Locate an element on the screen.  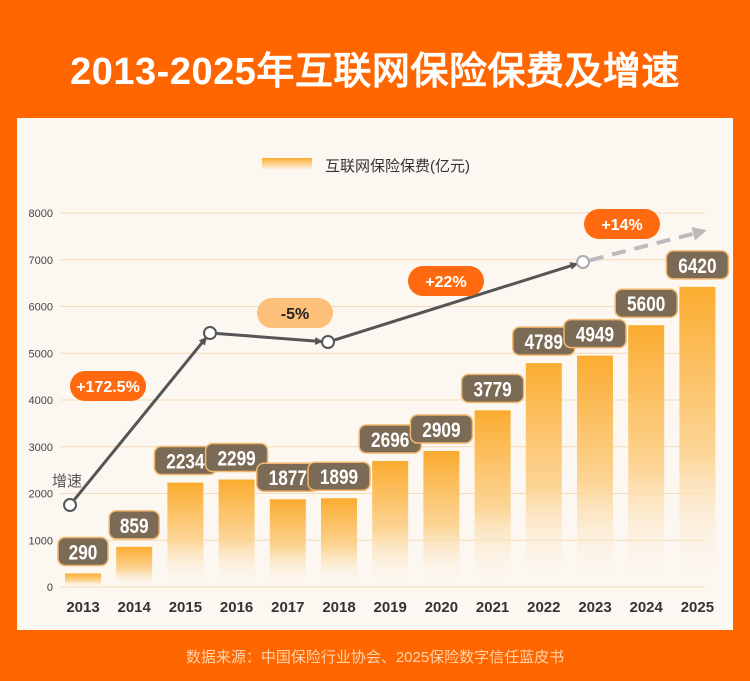
value-label: 5600 is located at coordinates (646, 305).